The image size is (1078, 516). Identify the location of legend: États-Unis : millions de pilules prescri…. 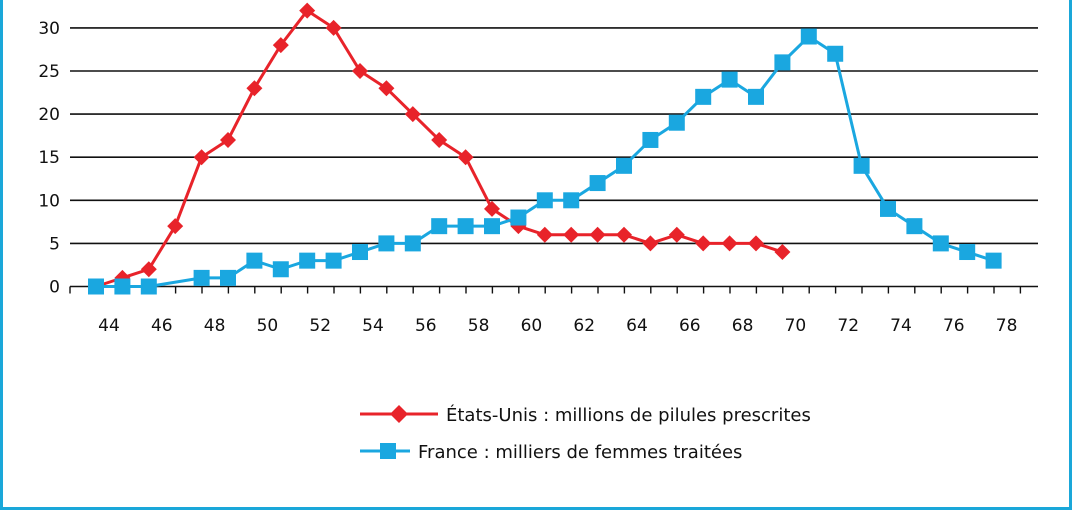
(585, 433).